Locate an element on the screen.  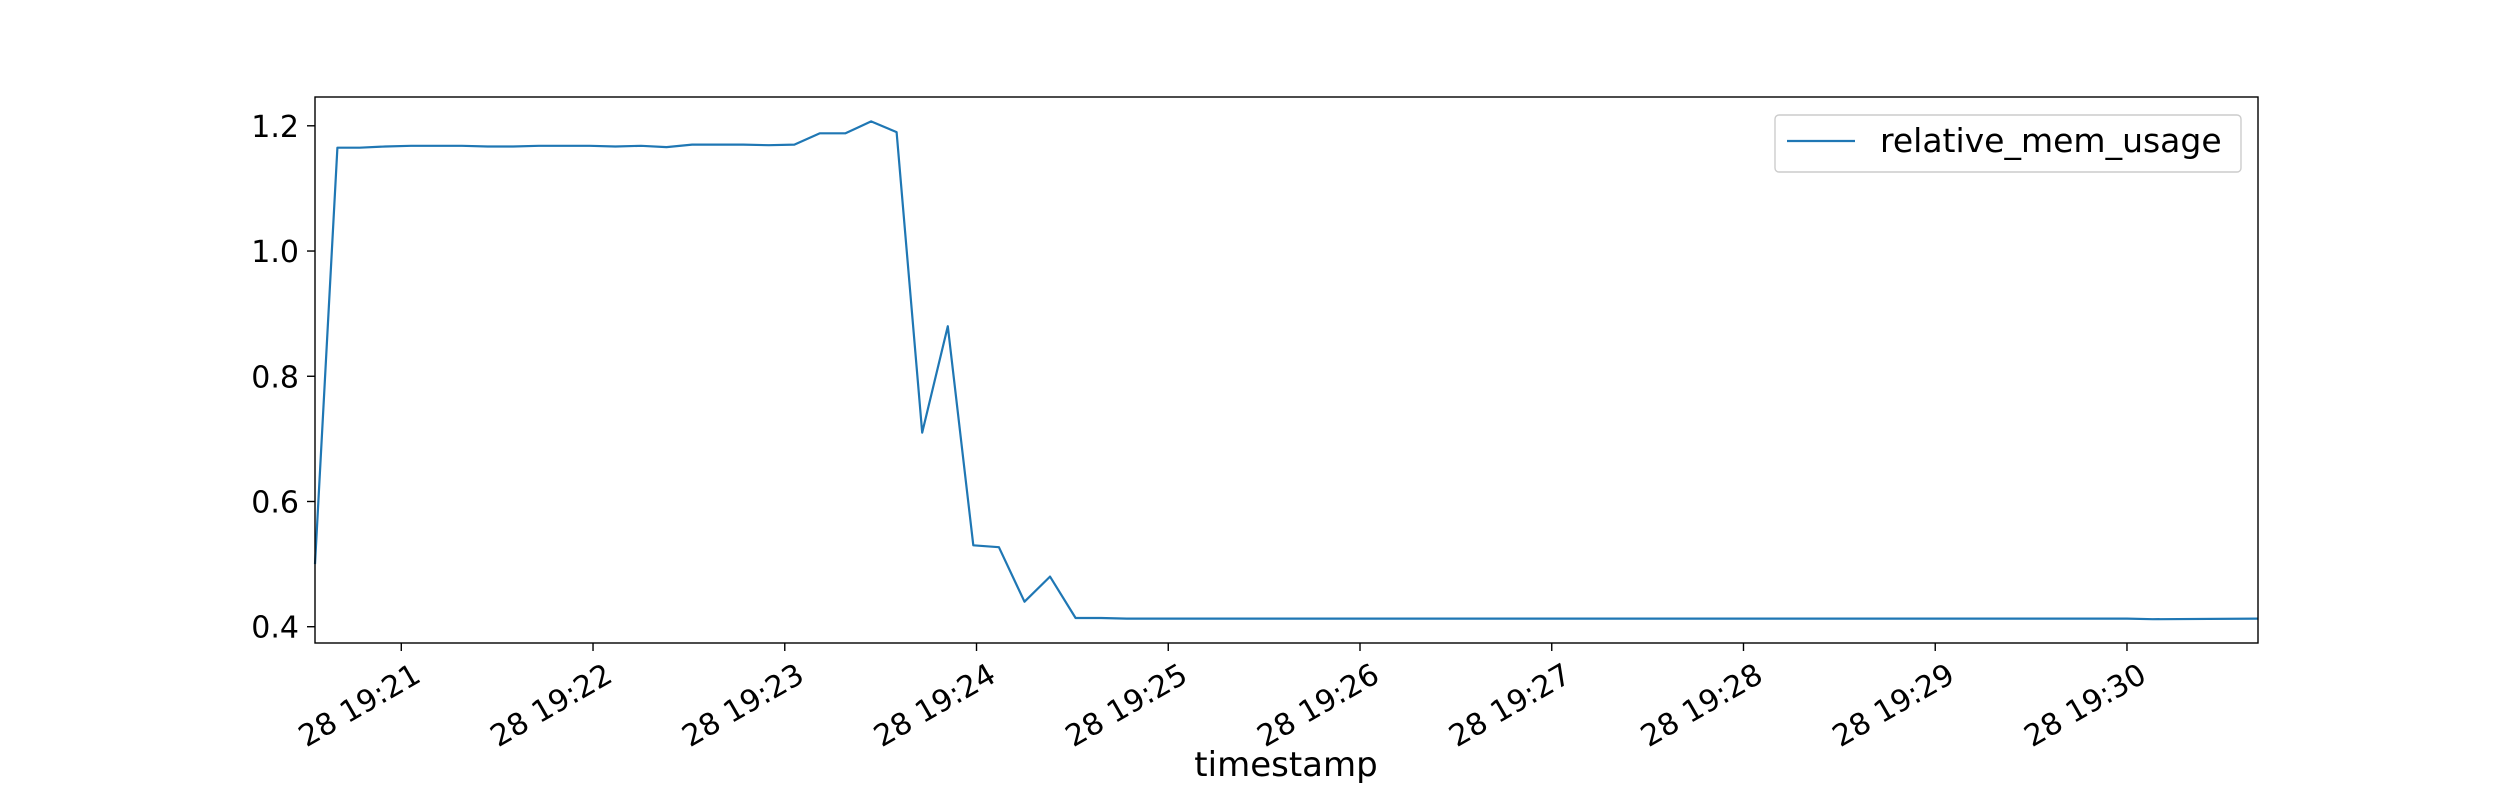
y-tick-label: 0.4 is located at coordinates (275, 628).